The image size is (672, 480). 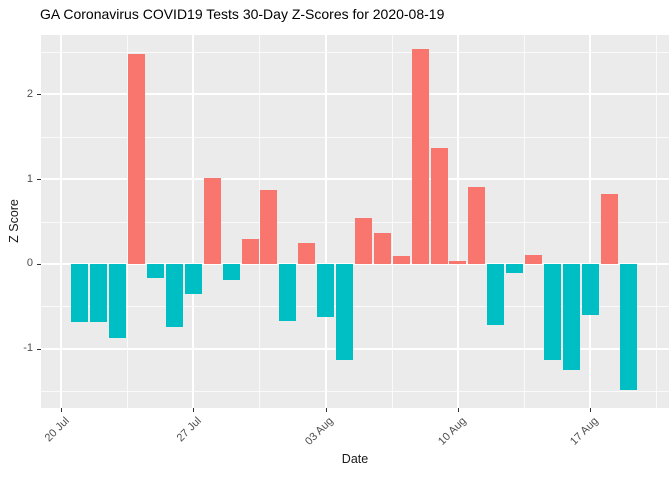 I want to click on x-tick-label: 10 Aug, so click(x=452, y=431).